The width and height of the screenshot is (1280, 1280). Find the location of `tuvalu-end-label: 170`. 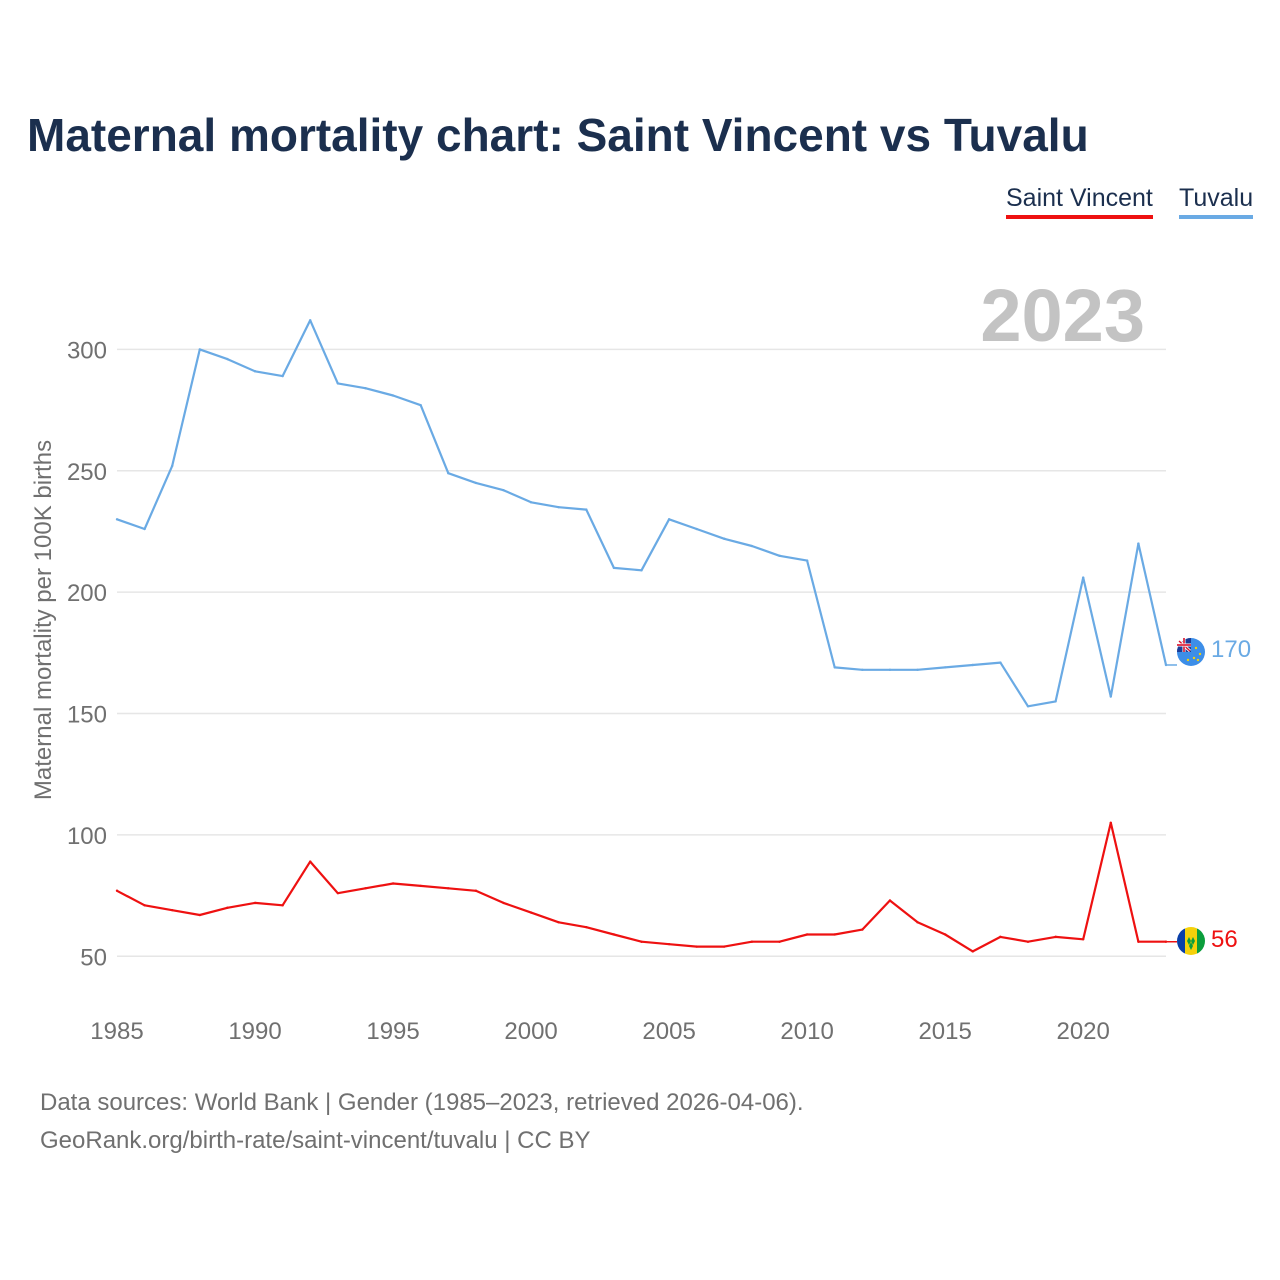

tuvalu-end-label: 170 is located at coordinates (1231, 649).